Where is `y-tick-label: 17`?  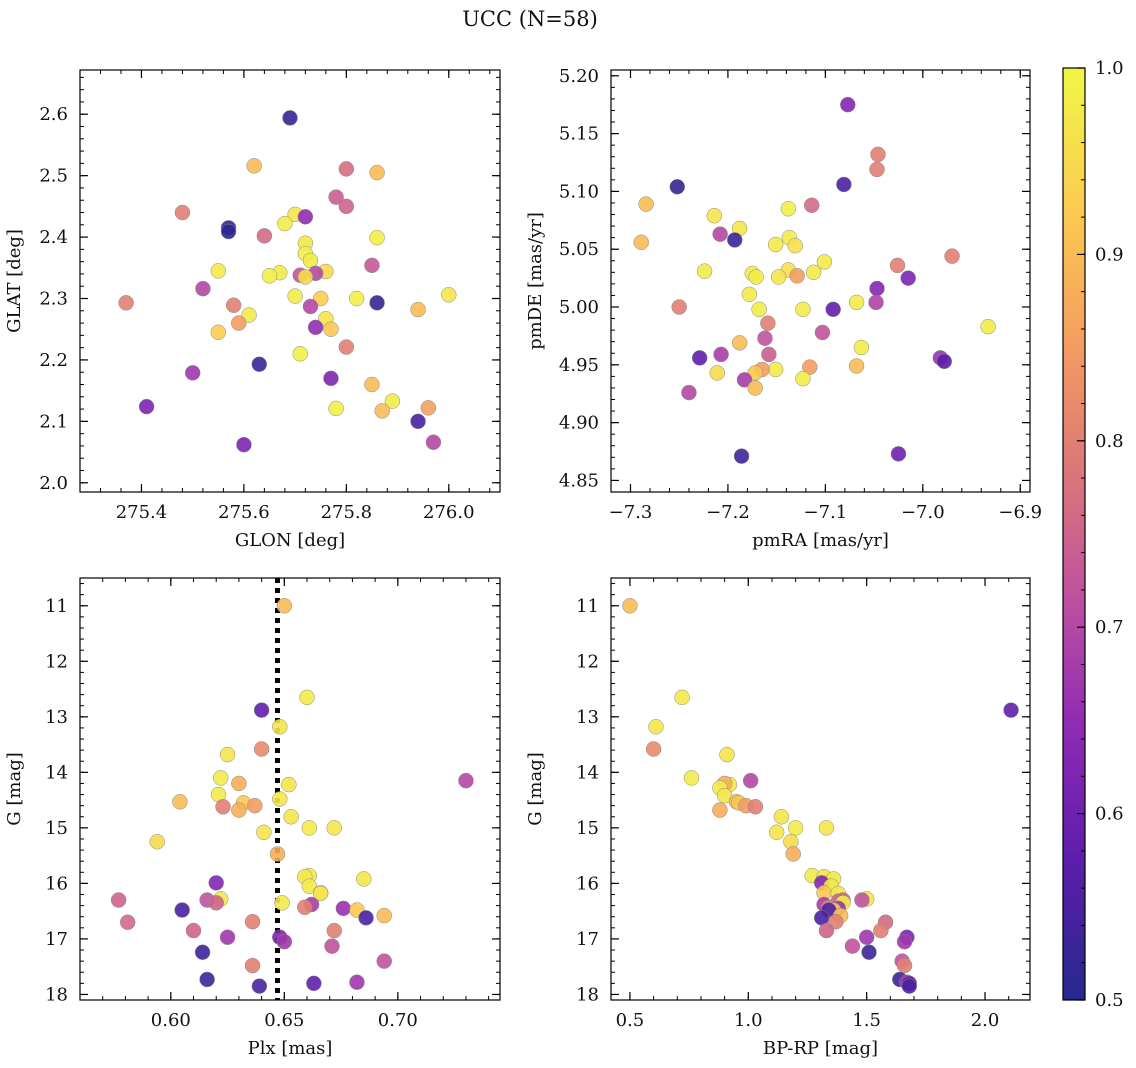 y-tick-label: 17 is located at coordinates (56, 939).